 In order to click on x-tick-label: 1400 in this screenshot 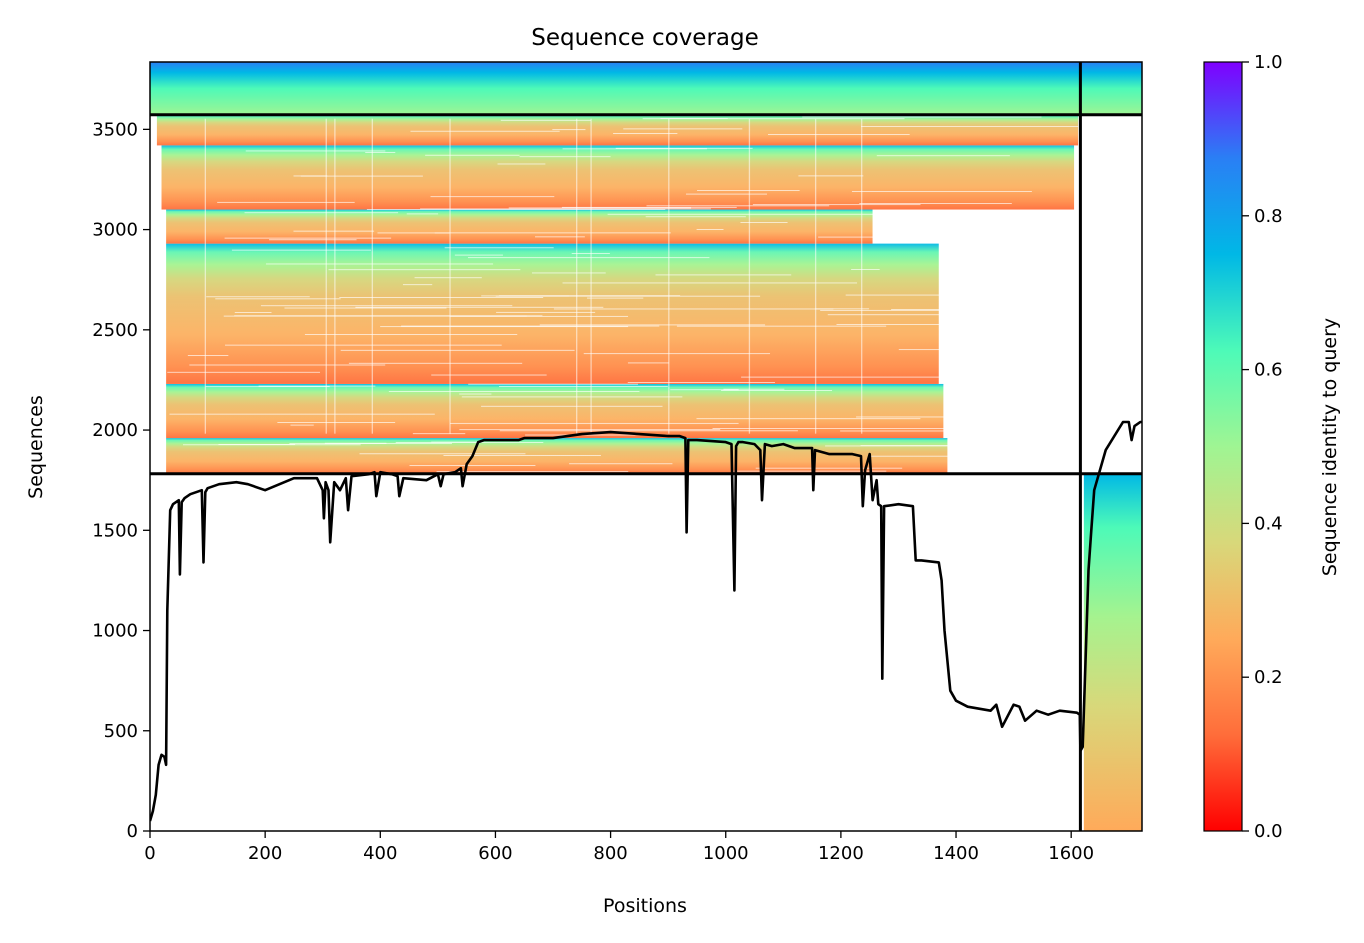, I will do `click(956, 853)`.